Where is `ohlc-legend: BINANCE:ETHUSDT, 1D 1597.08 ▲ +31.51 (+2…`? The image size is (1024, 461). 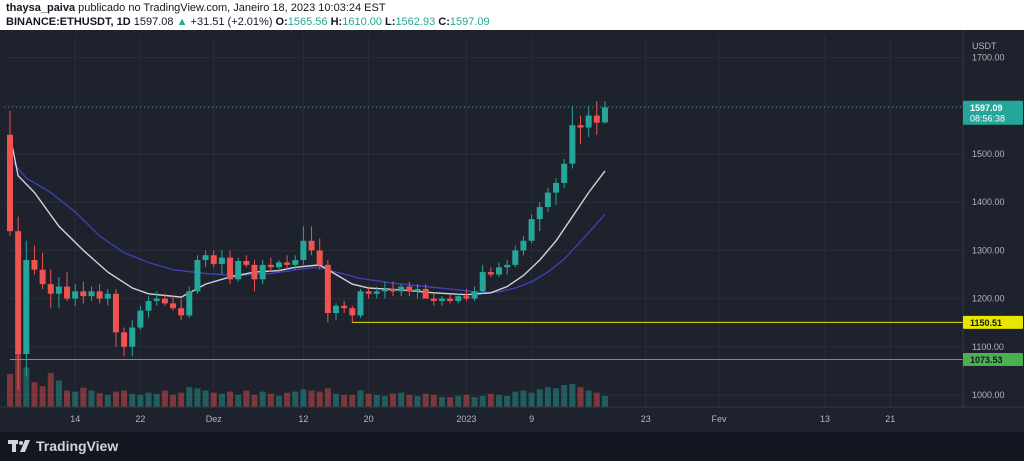 ohlc-legend: BINANCE:ETHUSDT, 1D 1597.08 ▲ +31.51 (+2… is located at coordinates (248, 22).